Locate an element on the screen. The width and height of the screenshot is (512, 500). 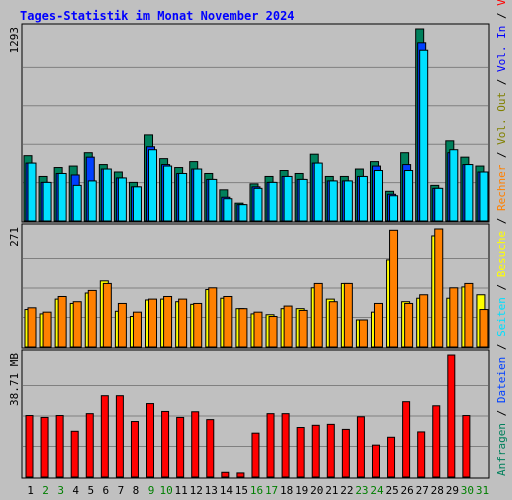
legend-item-dateien: Dateien is located at coordinates (501, 380).